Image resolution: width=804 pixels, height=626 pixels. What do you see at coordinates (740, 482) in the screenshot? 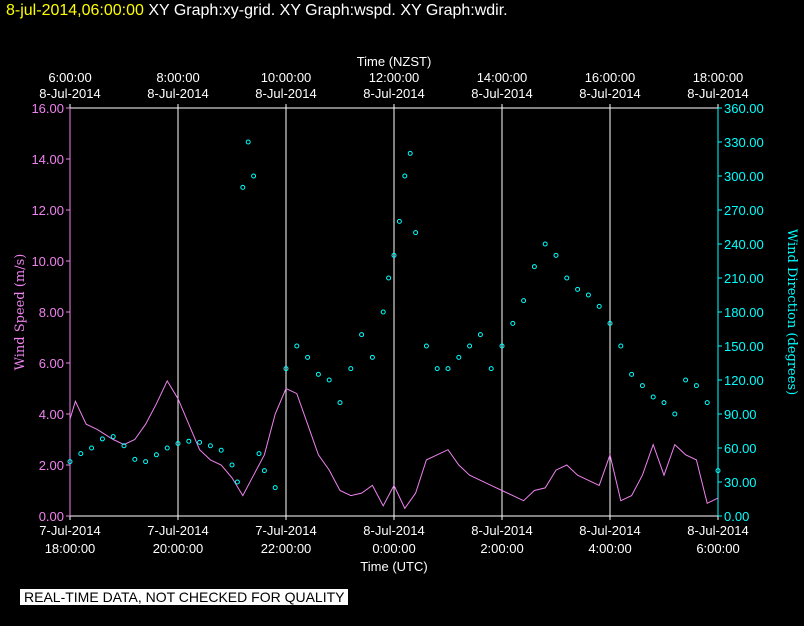
I see `right-tick-label: 30.00` at bounding box center [740, 482].